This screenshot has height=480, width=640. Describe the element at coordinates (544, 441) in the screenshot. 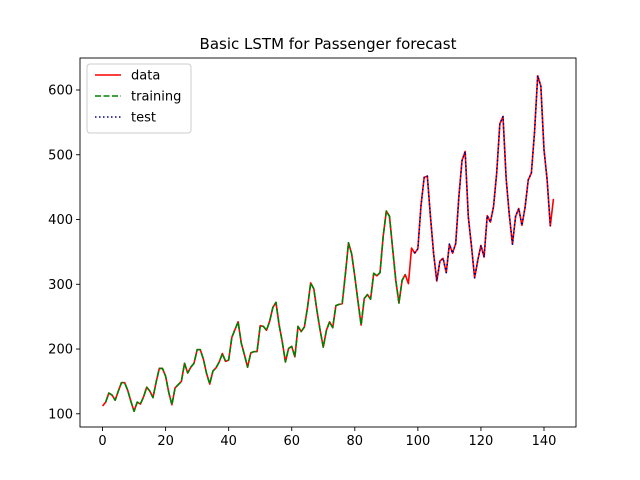

I see `x-tick-label: 140` at that location.